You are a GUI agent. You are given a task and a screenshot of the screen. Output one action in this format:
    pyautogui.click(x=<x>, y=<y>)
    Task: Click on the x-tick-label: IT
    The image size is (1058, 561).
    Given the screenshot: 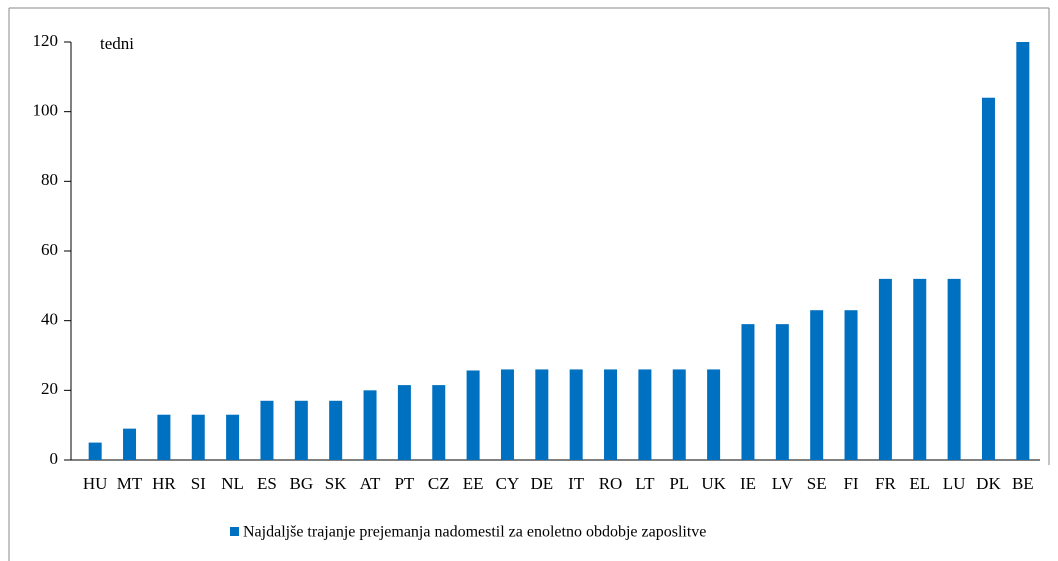 What is the action you would take?
    pyautogui.click(x=576, y=483)
    